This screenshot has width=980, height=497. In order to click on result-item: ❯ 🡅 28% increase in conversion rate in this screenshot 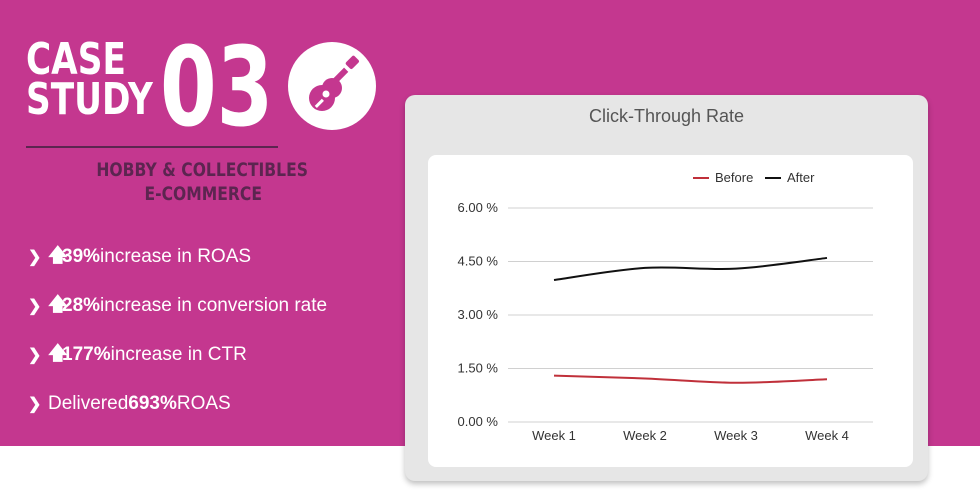, I will do `click(177, 305)`.